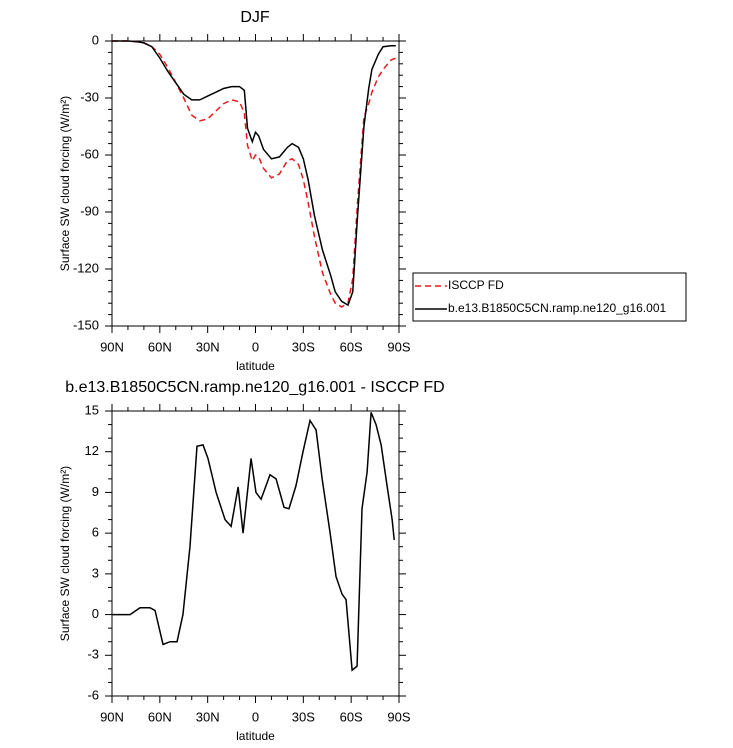  I want to click on y-tick-label: -60, so click(89, 153).